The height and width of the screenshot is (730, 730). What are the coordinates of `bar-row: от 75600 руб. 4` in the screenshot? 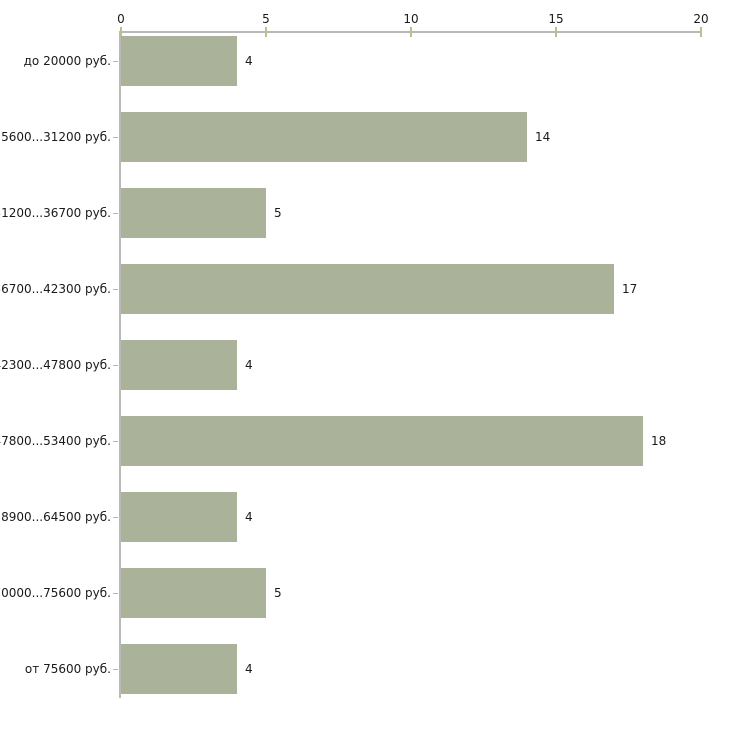 It's located at (363, 669).